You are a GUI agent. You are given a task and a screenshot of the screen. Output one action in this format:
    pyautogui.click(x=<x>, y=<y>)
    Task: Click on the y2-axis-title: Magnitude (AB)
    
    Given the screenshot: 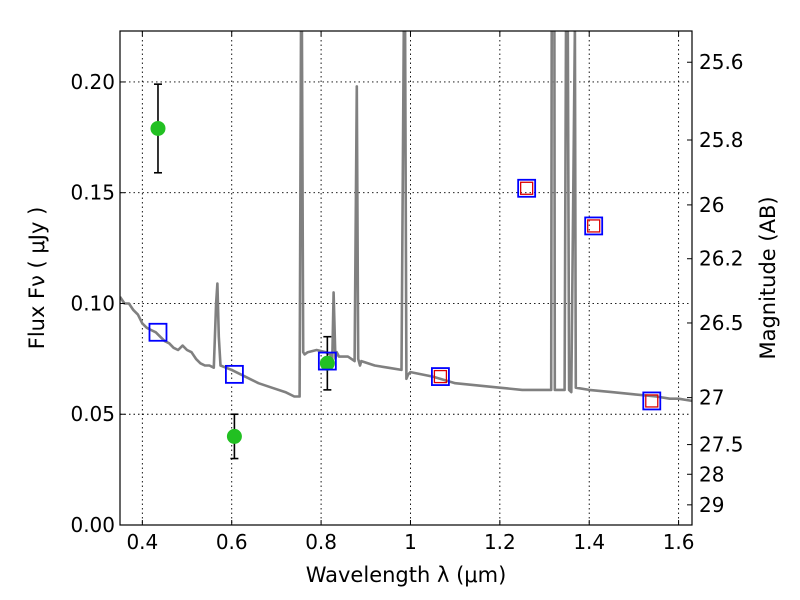 What is the action you would take?
    pyautogui.click(x=768, y=277)
    